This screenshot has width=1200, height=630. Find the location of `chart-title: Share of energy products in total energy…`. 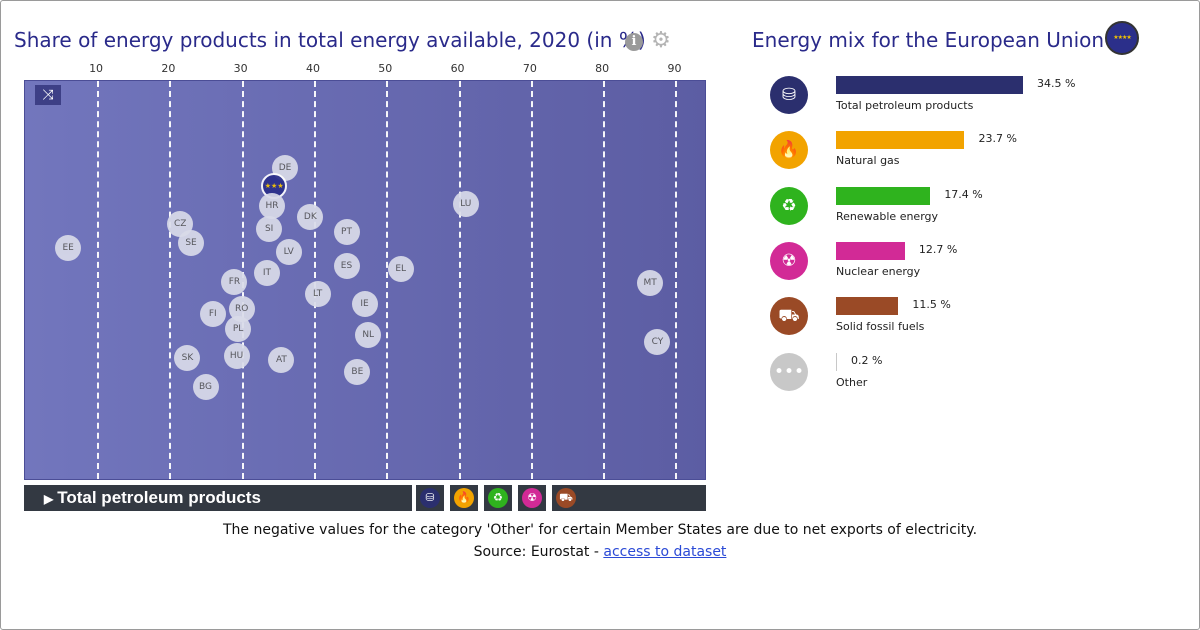

chart-title: Share of energy products in total energy… is located at coordinates (330, 40).